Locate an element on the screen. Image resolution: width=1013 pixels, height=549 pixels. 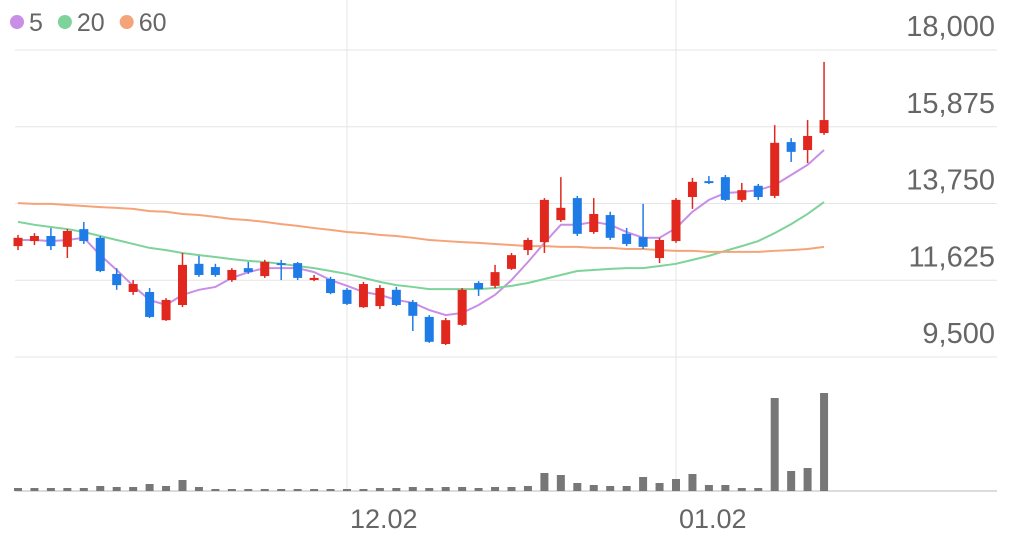
y-tick-label: 11,625 is located at coordinates (951, 257).